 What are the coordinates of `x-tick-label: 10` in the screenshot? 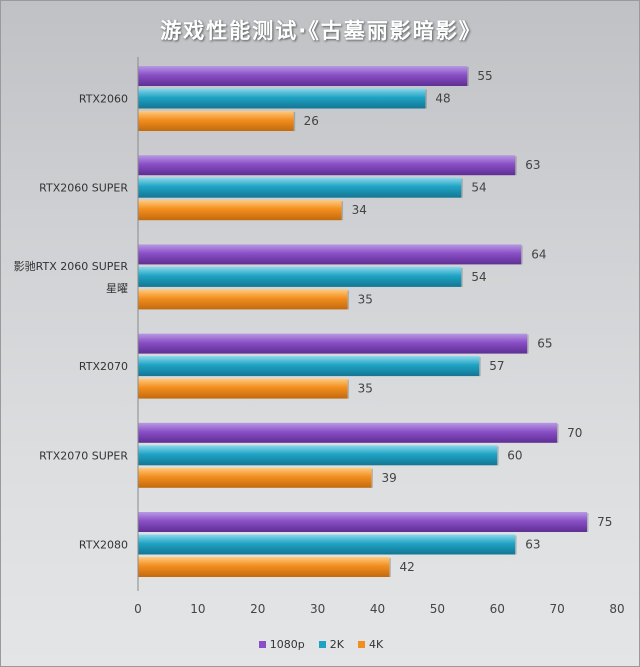 It's located at (197, 609).